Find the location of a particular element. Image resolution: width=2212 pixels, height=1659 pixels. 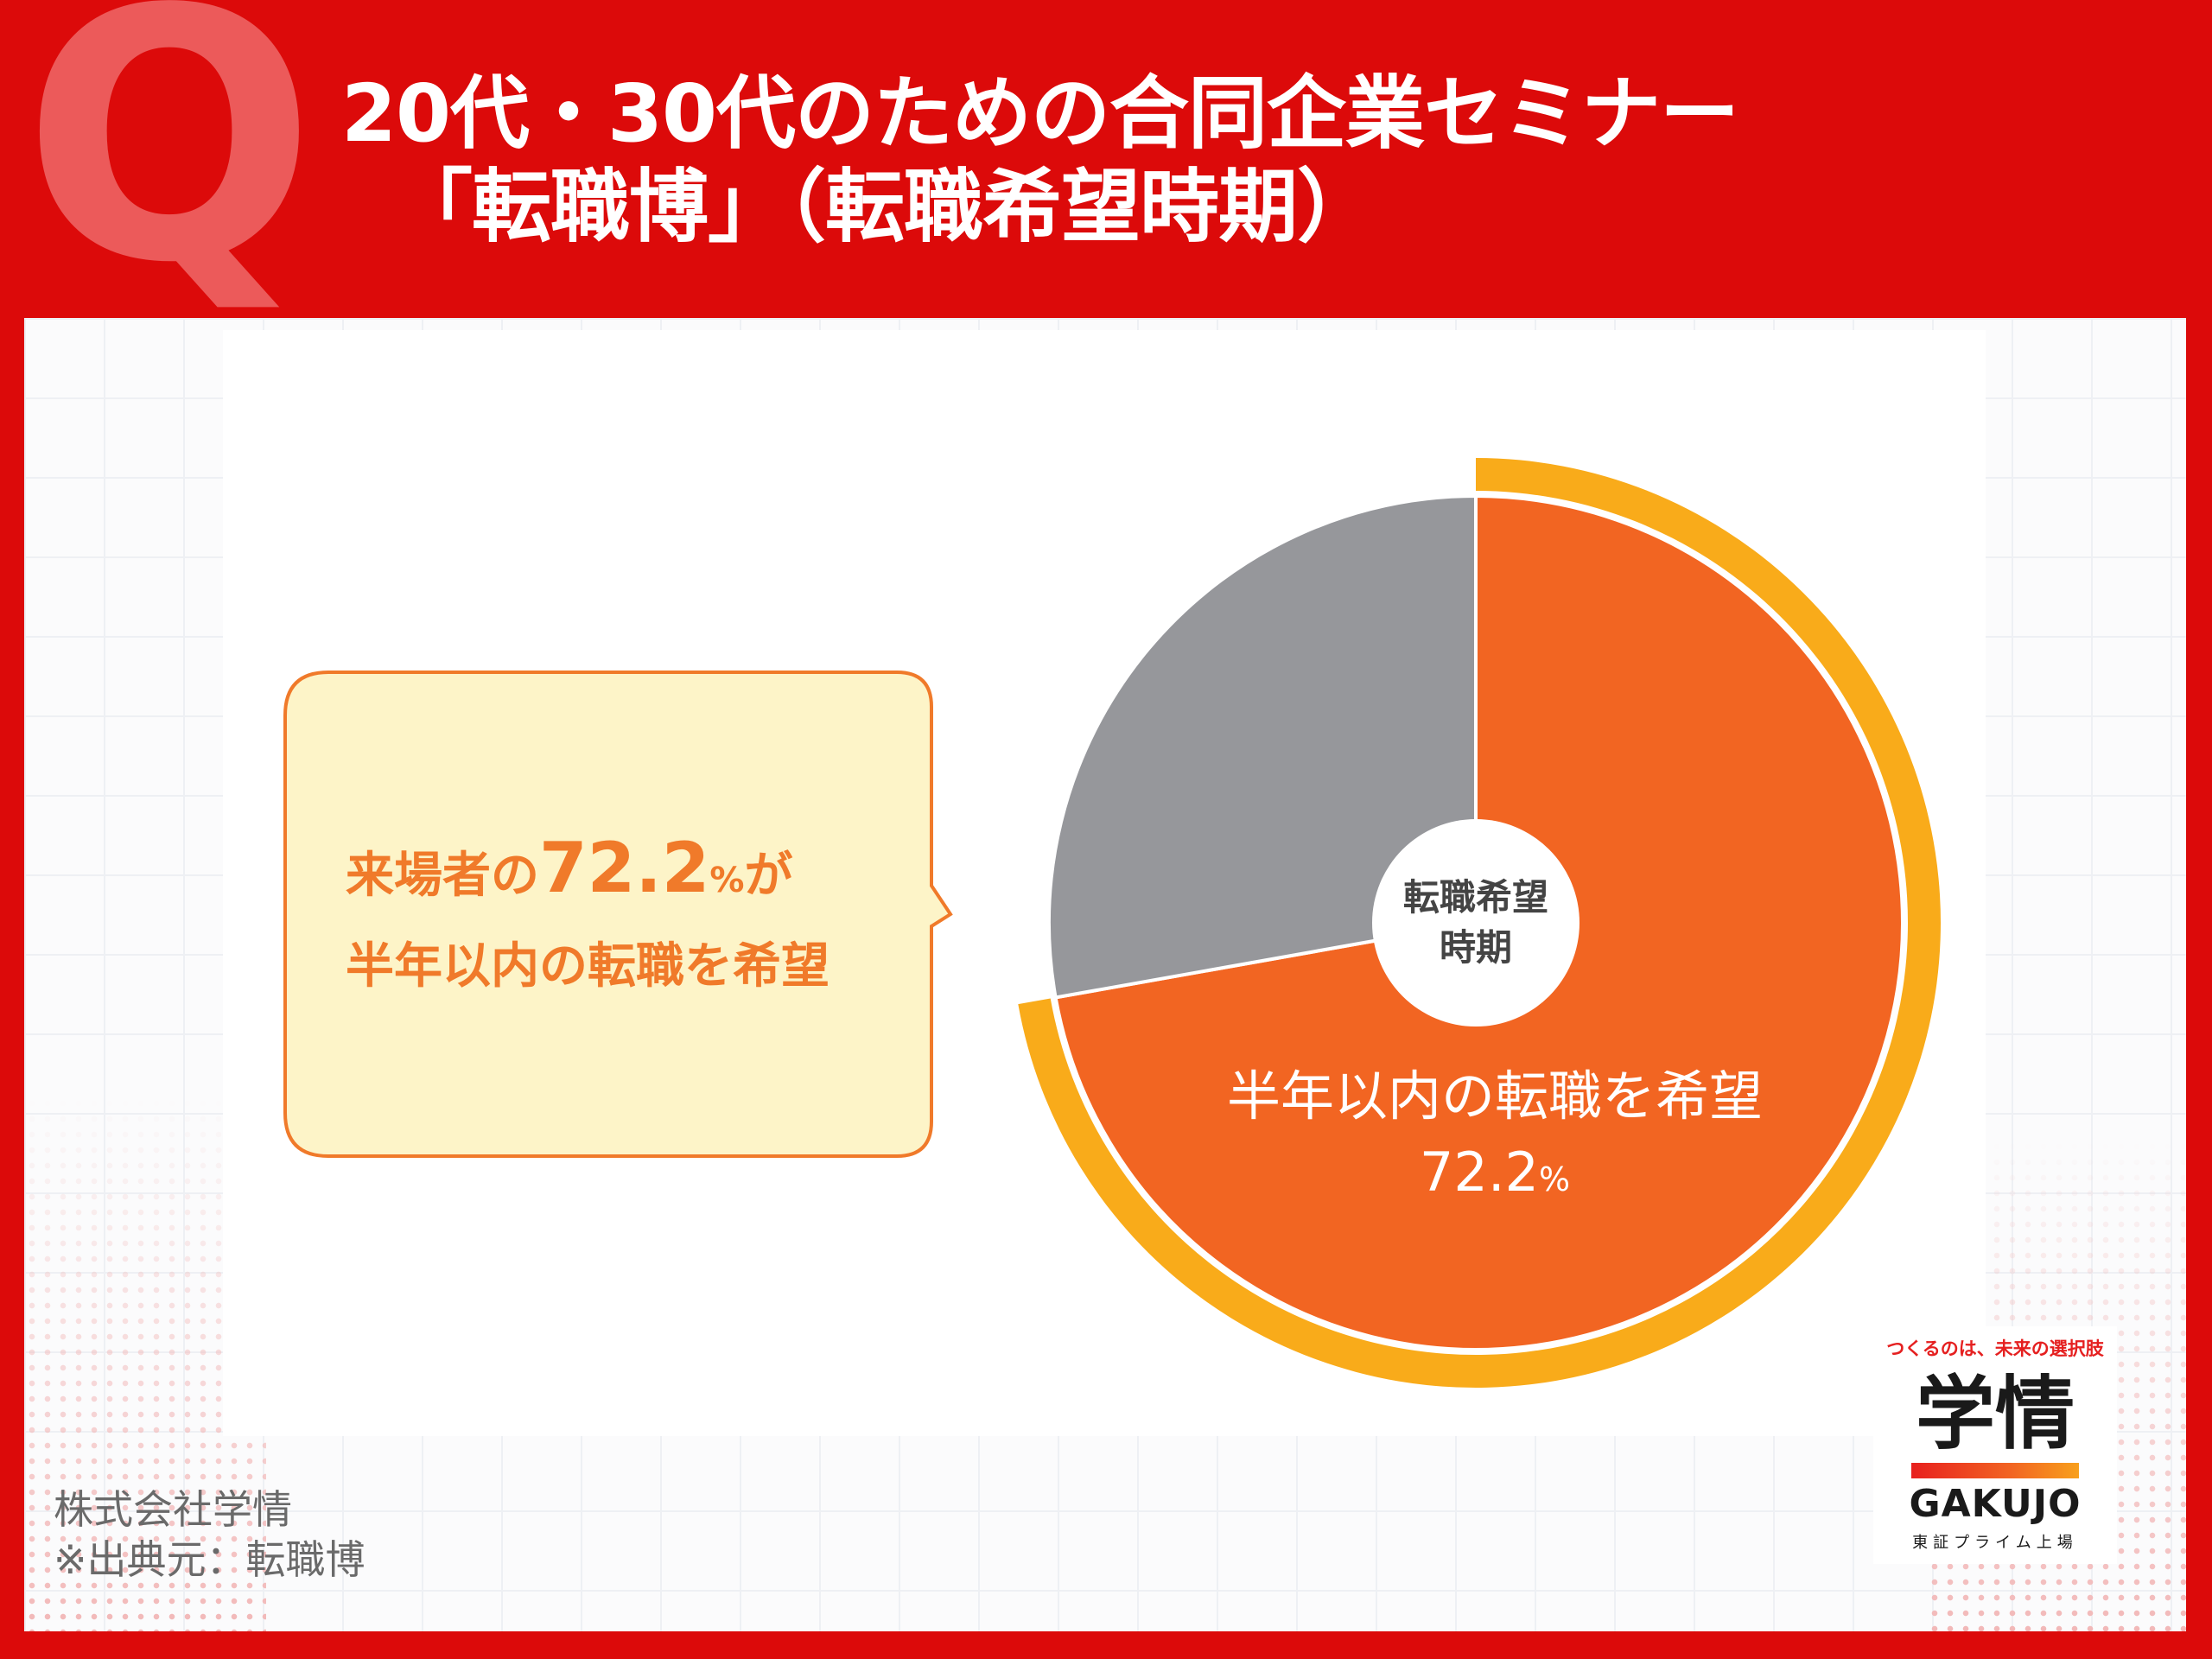

logo-roman: GAKUJO is located at coordinates (1995, 1504).